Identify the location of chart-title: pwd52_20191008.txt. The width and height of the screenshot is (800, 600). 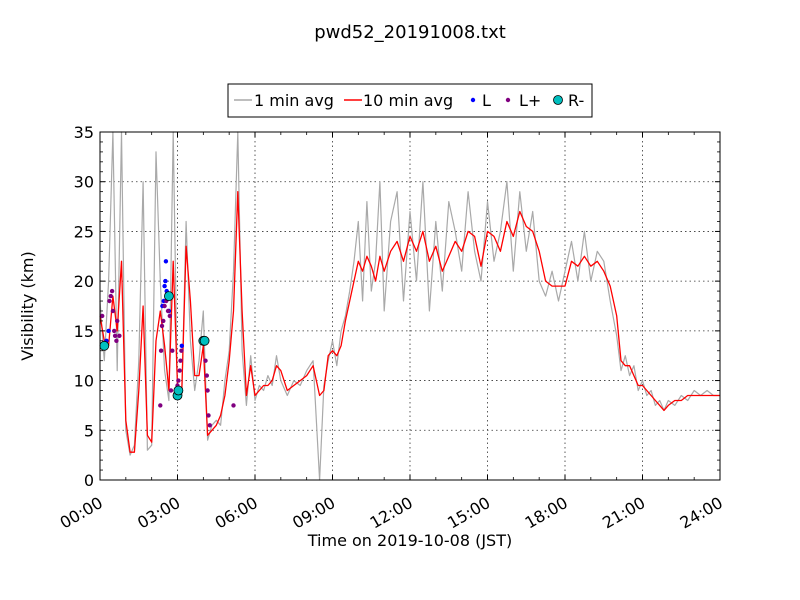
(410, 32).